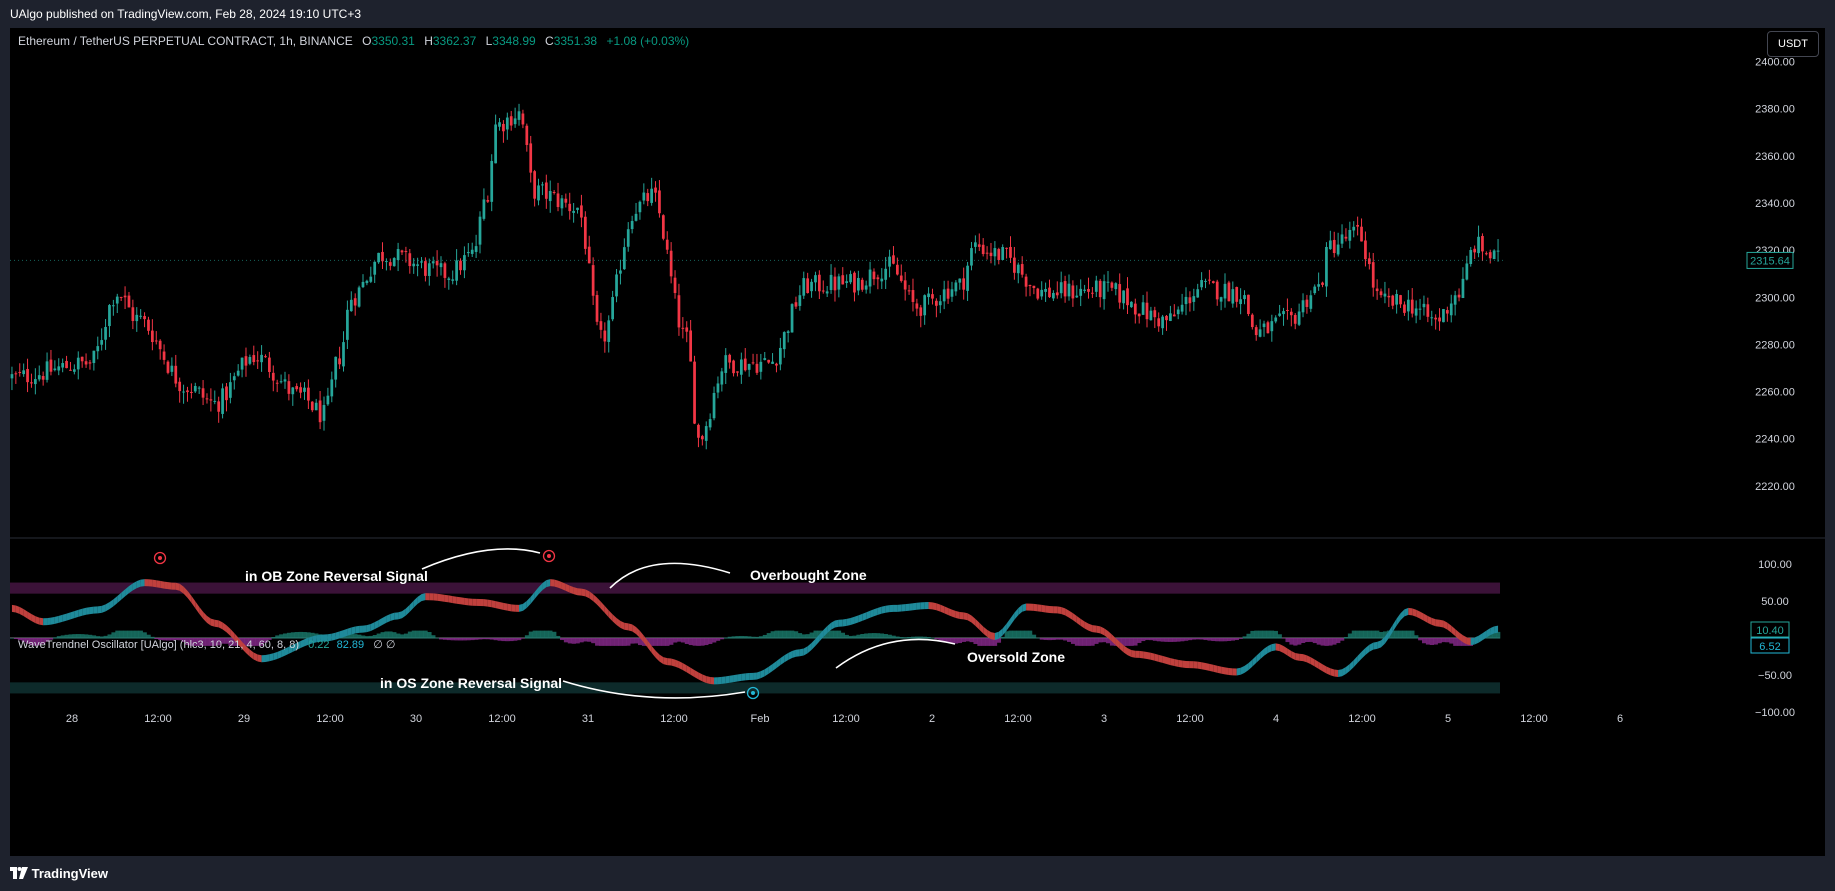  What do you see at coordinates (1793, 44) in the screenshot?
I see `currency-button: USDT` at bounding box center [1793, 44].